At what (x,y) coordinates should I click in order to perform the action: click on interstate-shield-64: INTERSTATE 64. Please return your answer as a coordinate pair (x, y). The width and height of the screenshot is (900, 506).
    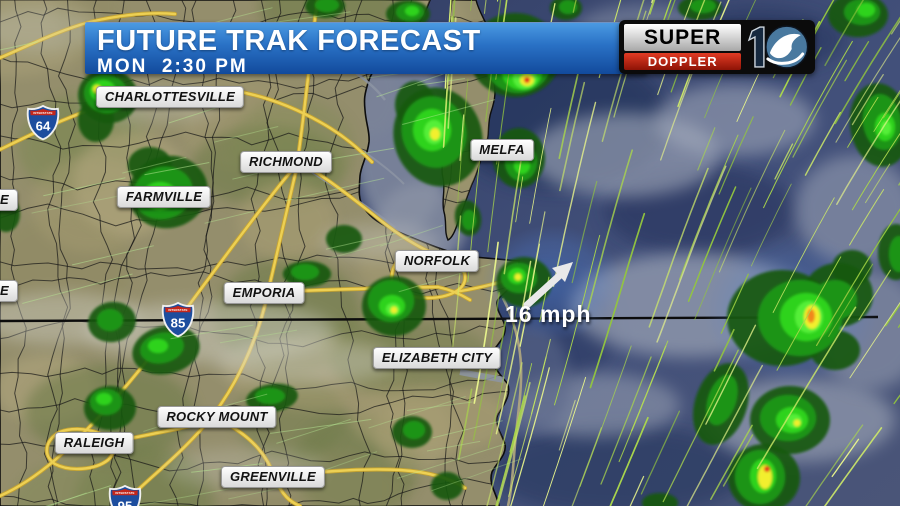
    Looking at the image, I should click on (43, 125).